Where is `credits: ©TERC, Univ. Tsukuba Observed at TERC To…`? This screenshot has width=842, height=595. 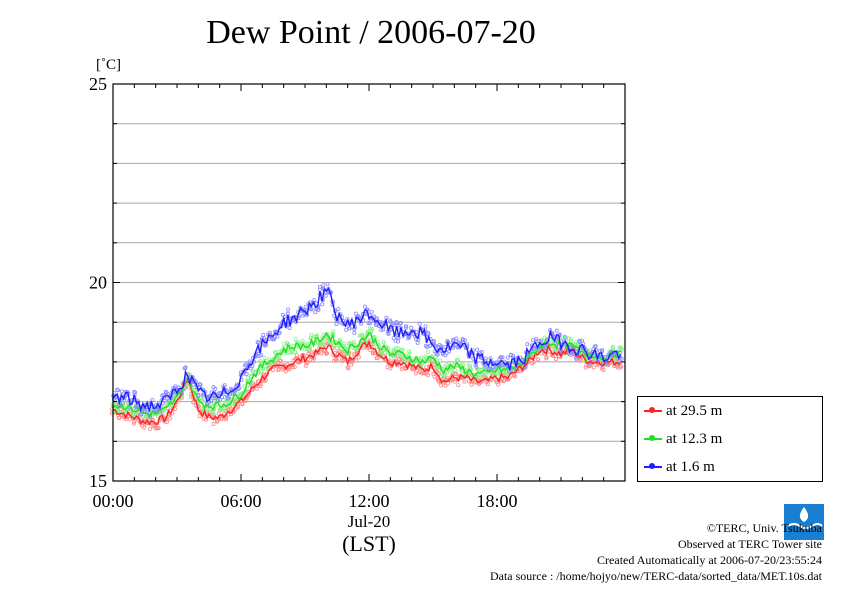
credits: ©TERC, Univ. Tsukuba Observed at TERC To… is located at coordinates (656, 552).